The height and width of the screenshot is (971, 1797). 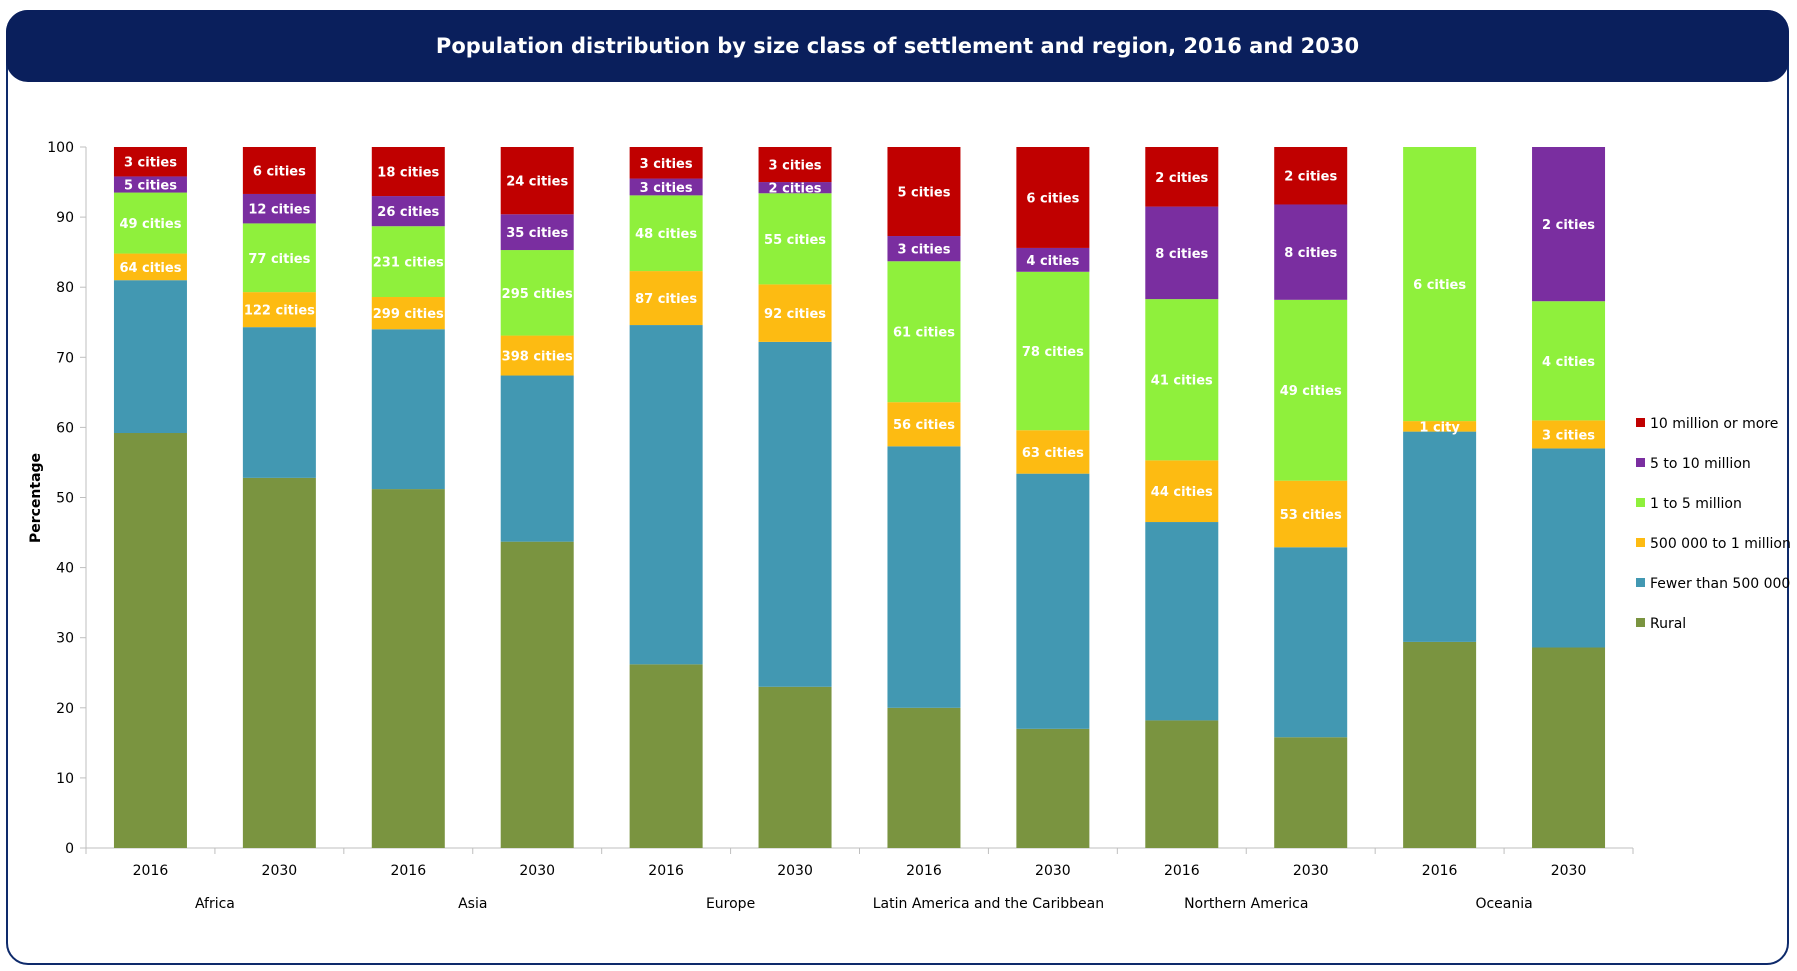 What do you see at coordinates (1714, 424) in the screenshot?
I see `legend-label: 10 million or more` at bounding box center [1714, 424].